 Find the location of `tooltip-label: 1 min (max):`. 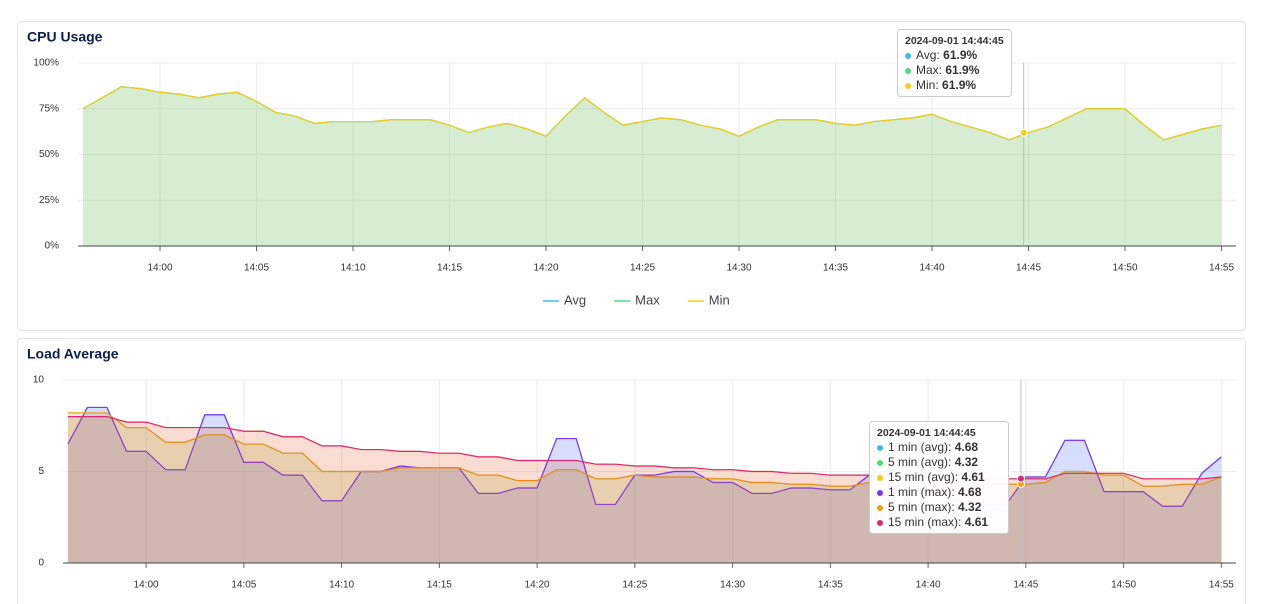

tooltip-label: 1 min (max): is located at coordinates (921, 492).